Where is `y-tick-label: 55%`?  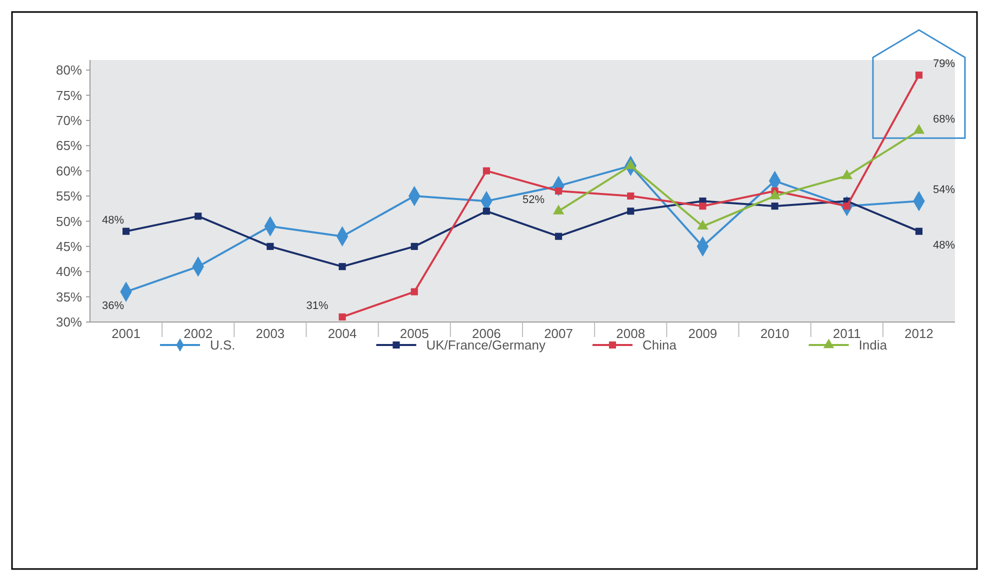
y-tick-label: 55% is located at coordinates (69, 196).